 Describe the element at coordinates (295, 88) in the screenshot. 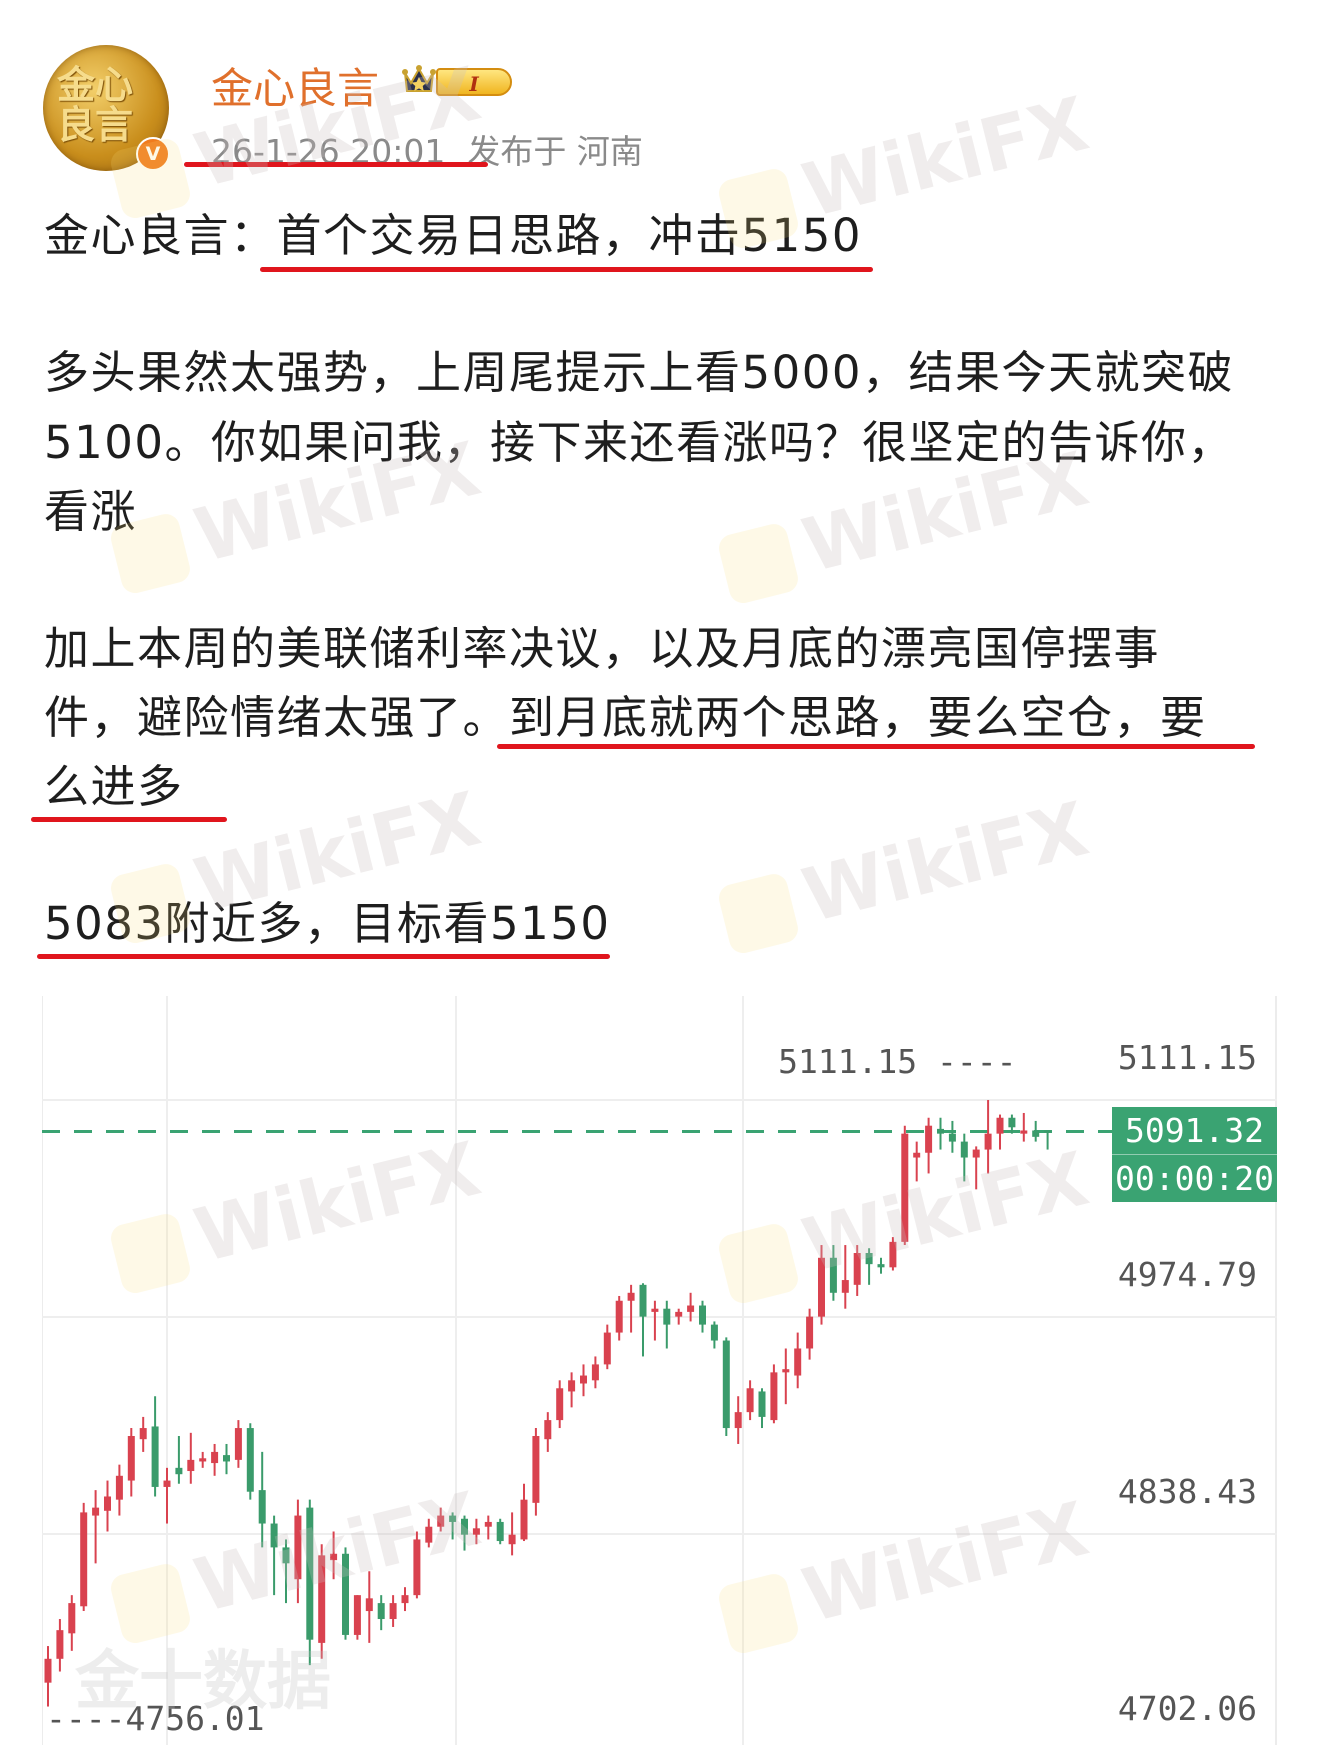

I see `author-name: 金心良言` at that location.